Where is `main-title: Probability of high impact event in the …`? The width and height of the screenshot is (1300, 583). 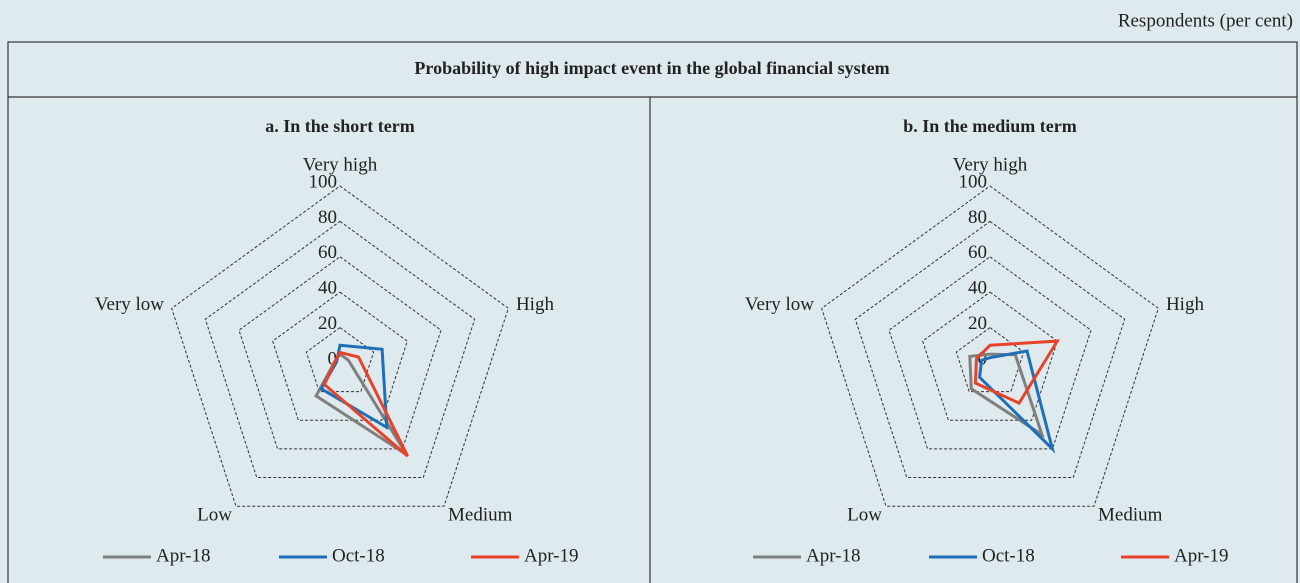 main-title: Probability of high impact event in the … is located at coordinates (651, 68).